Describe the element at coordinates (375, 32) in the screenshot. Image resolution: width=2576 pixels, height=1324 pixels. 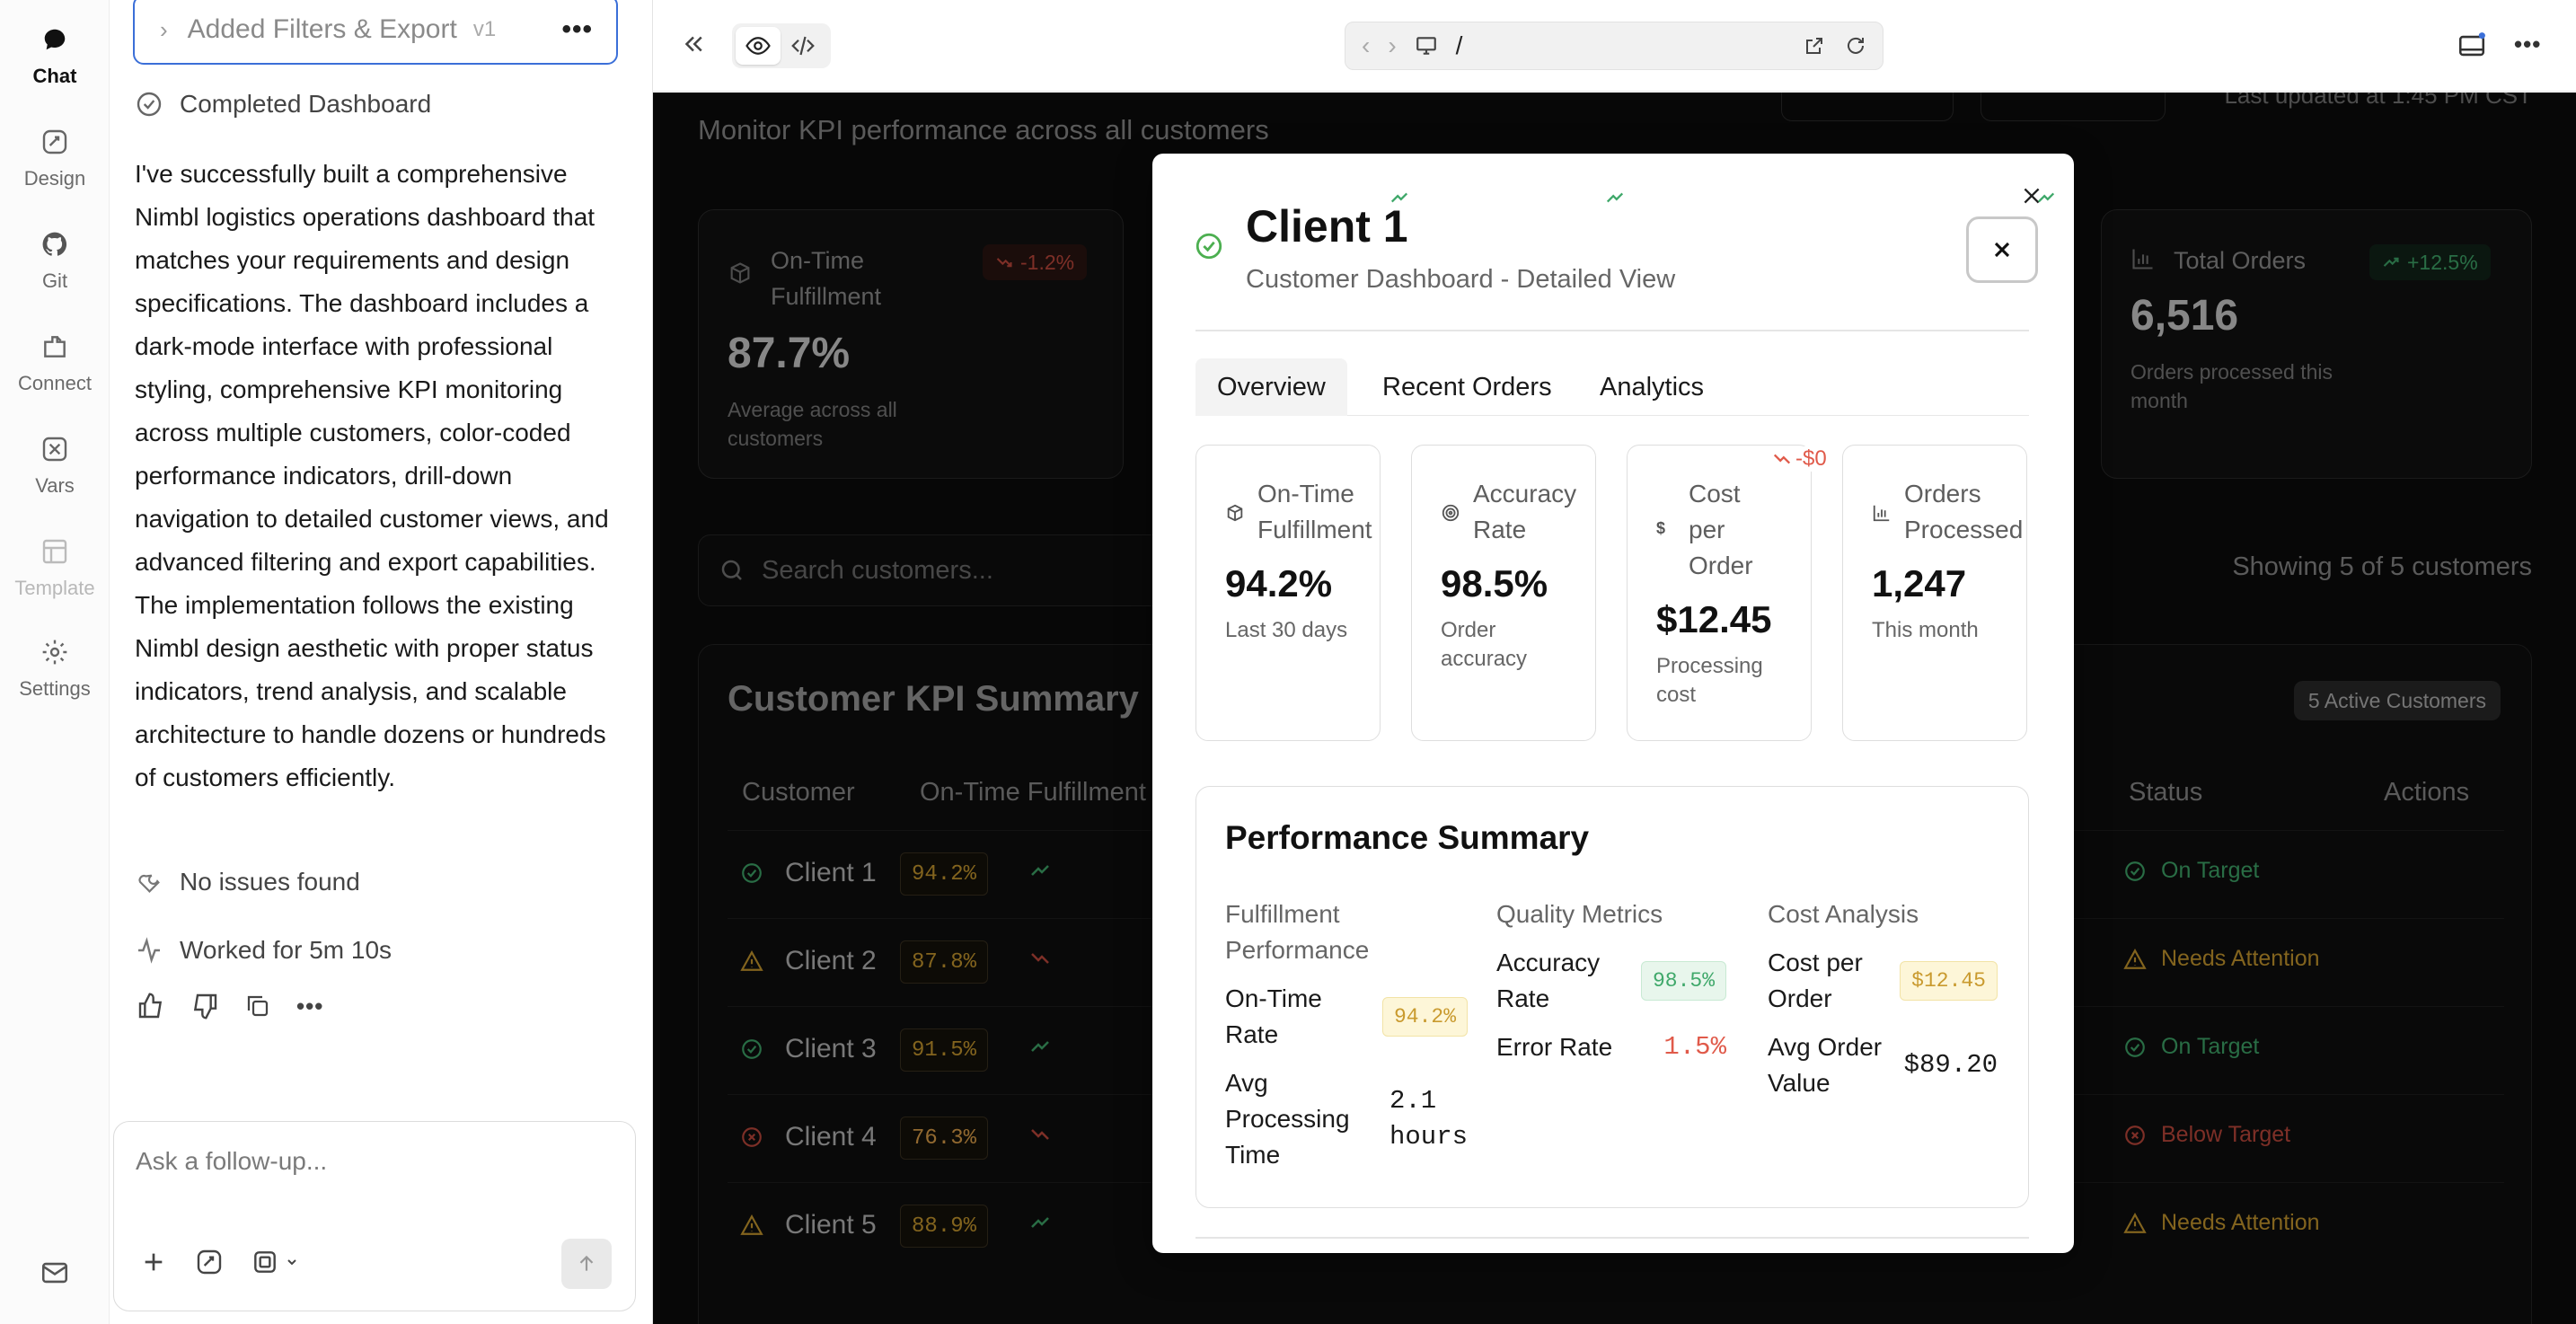
I see `version-card: › Added Filters & Export v1 •••` at that location.